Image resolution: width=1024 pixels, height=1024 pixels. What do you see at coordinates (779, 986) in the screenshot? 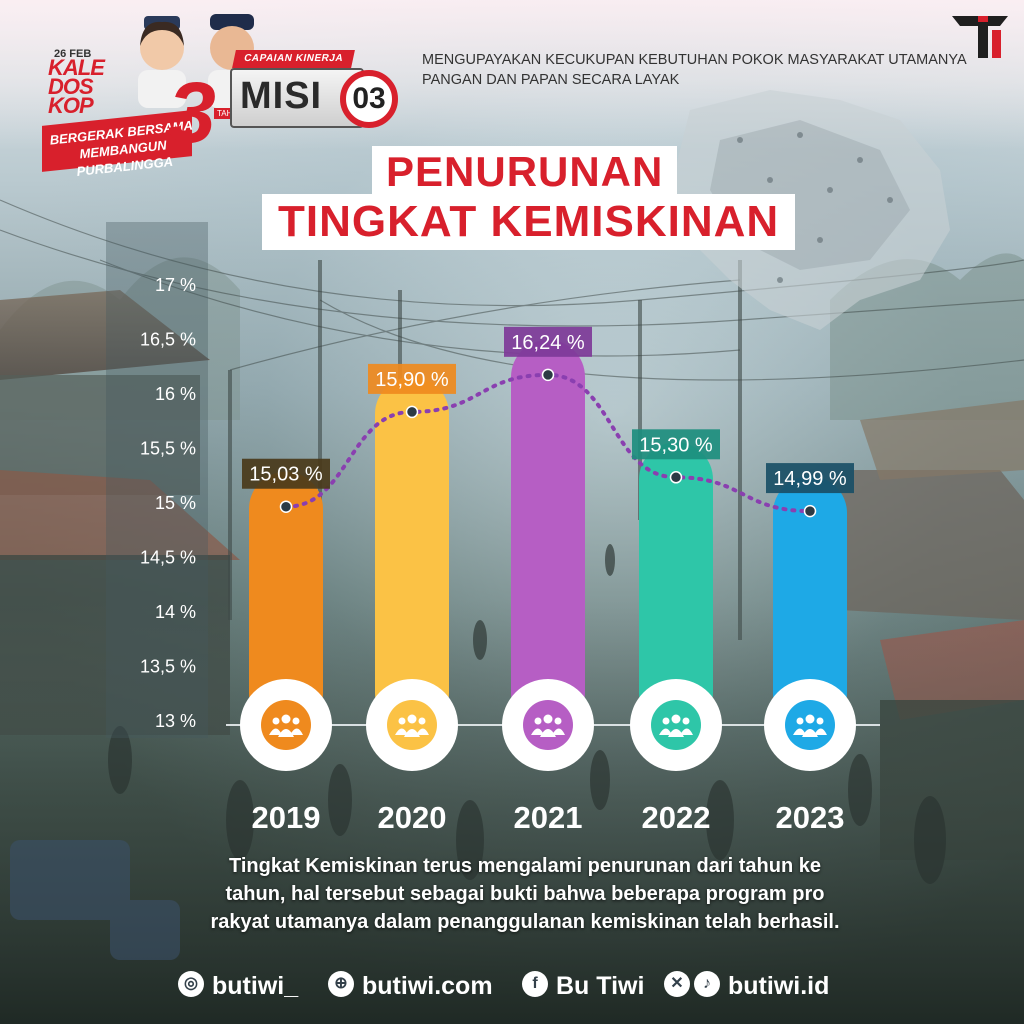
I see `x-tiktok-label: butiwi.id` at bounding box center [779, 986].